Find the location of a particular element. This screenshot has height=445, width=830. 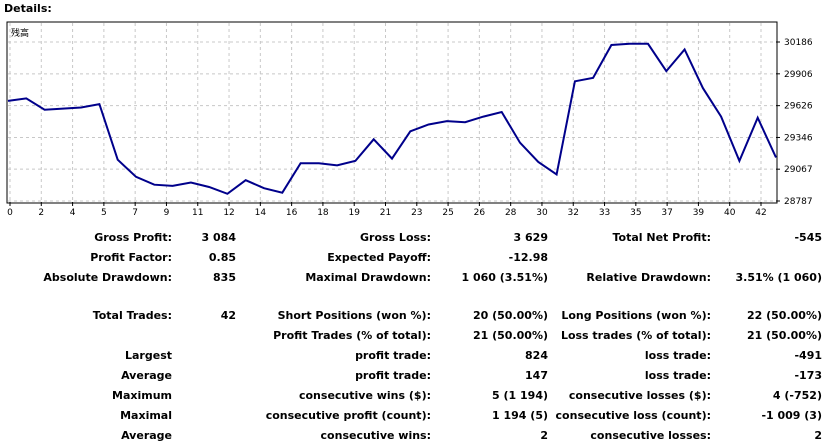

avg-consec-wins-value: 2 is located at coordinates (544, 435).